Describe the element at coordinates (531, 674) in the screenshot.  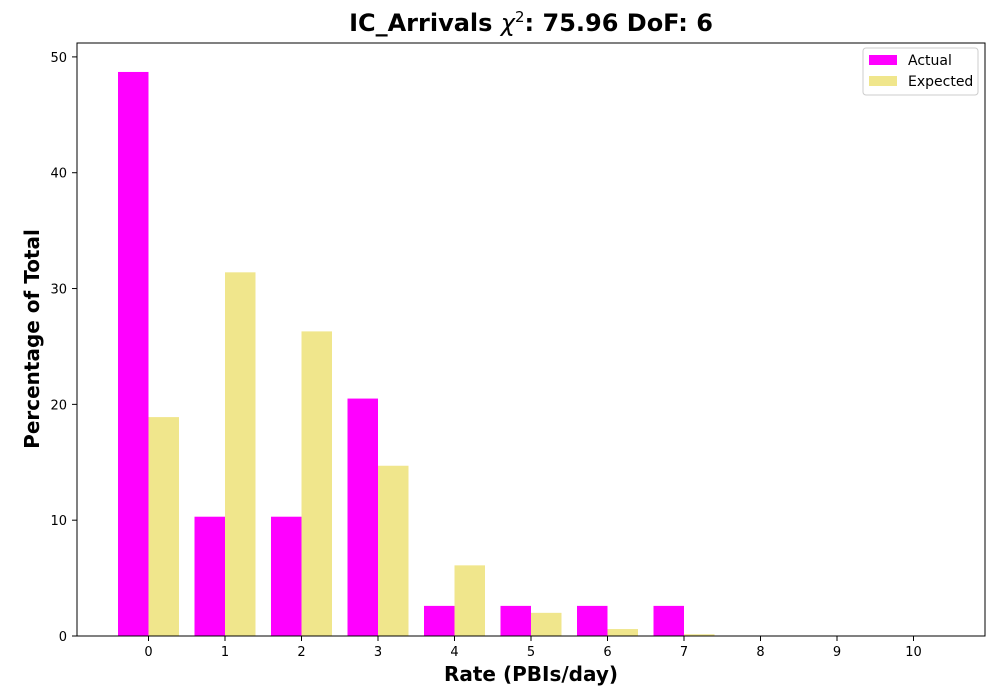
I see `x-axis-title: Rate (PBIs/day)` at that location.